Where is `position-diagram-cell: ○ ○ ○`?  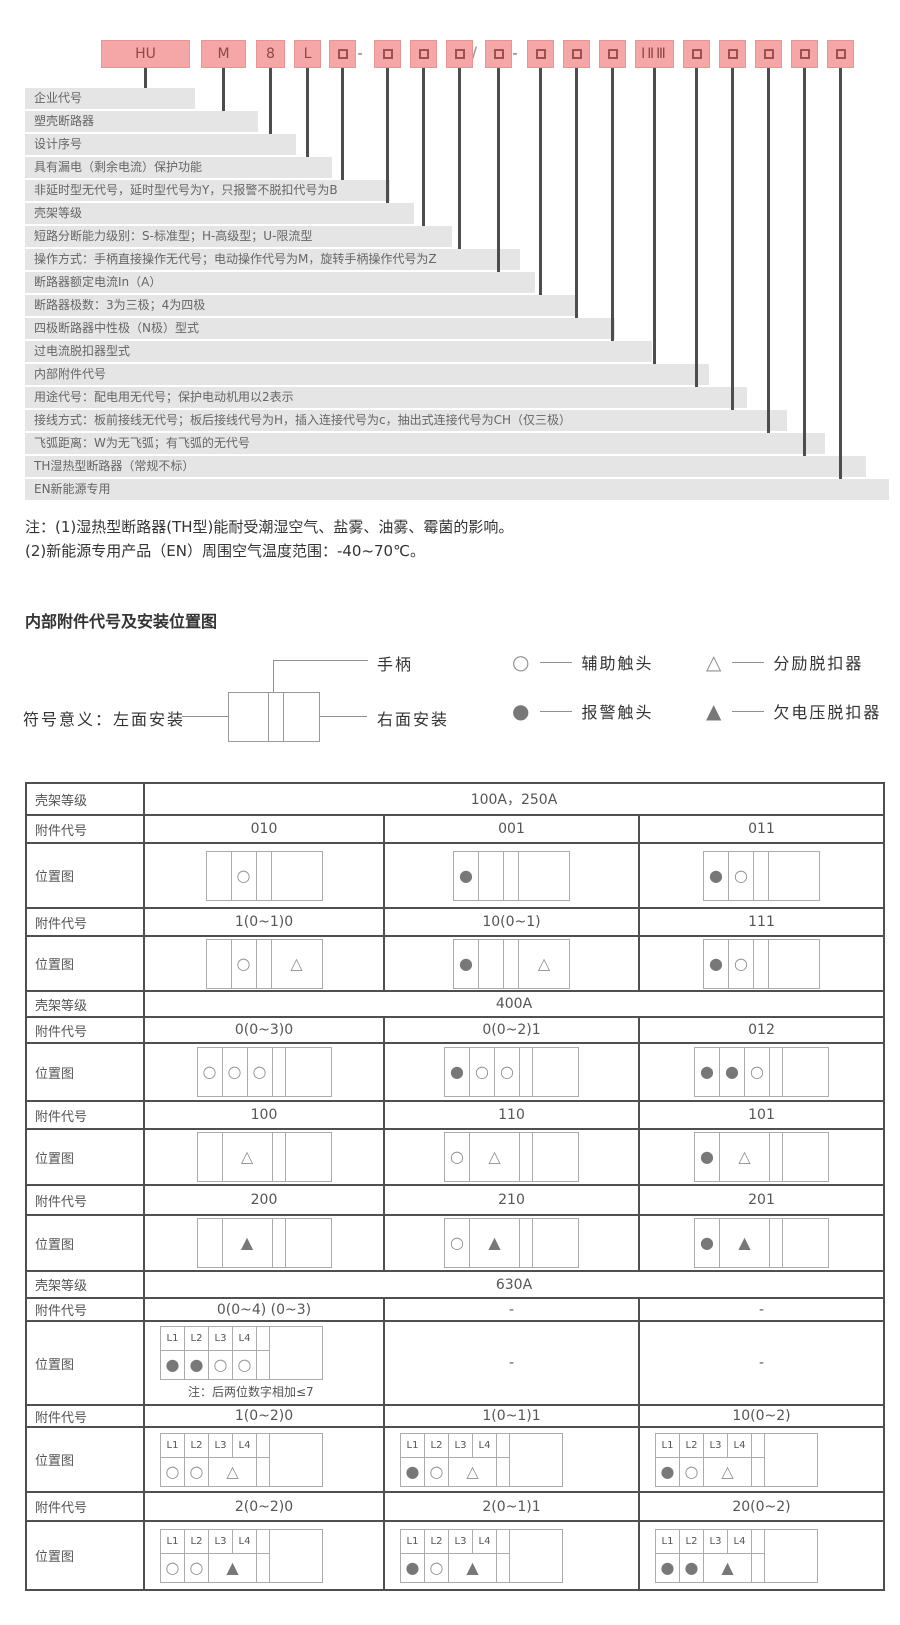
position-diagram-cell: ○ ○ ○ is located at coordinates (265, 1072).